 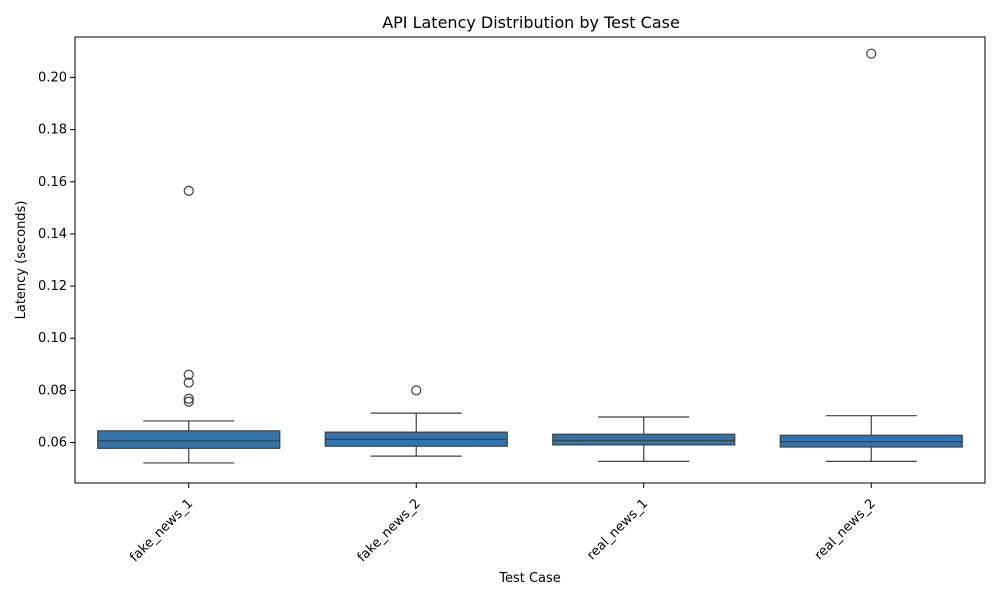 What do you see at coordinates (531, 22) in the screenshot?
I see `chart-title: API Latency Distribution by Test Case` at bounding box center [531, 22].